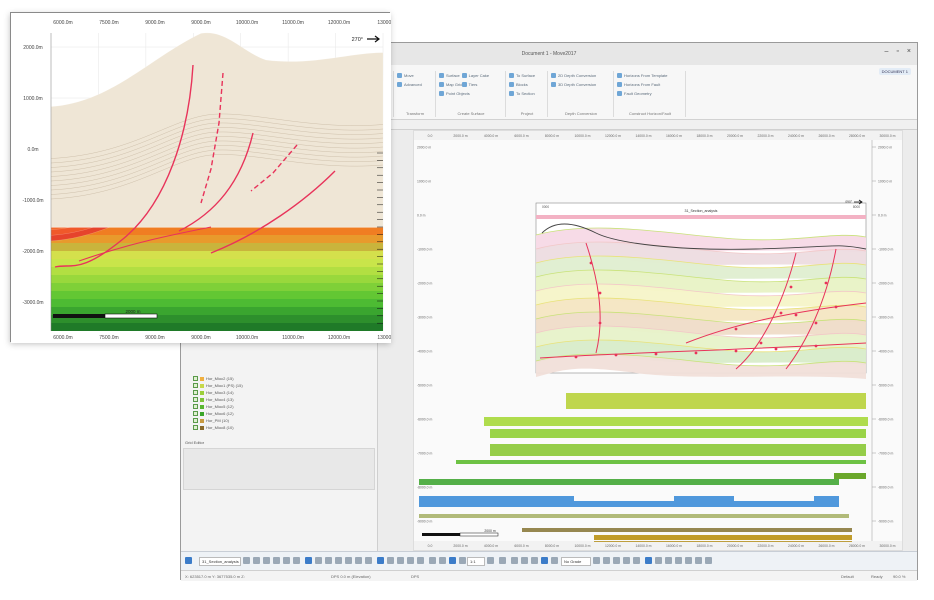 This screenshot has height=600, width=934. I want to click on ribbon-button: To Surface, so click(522, 75).